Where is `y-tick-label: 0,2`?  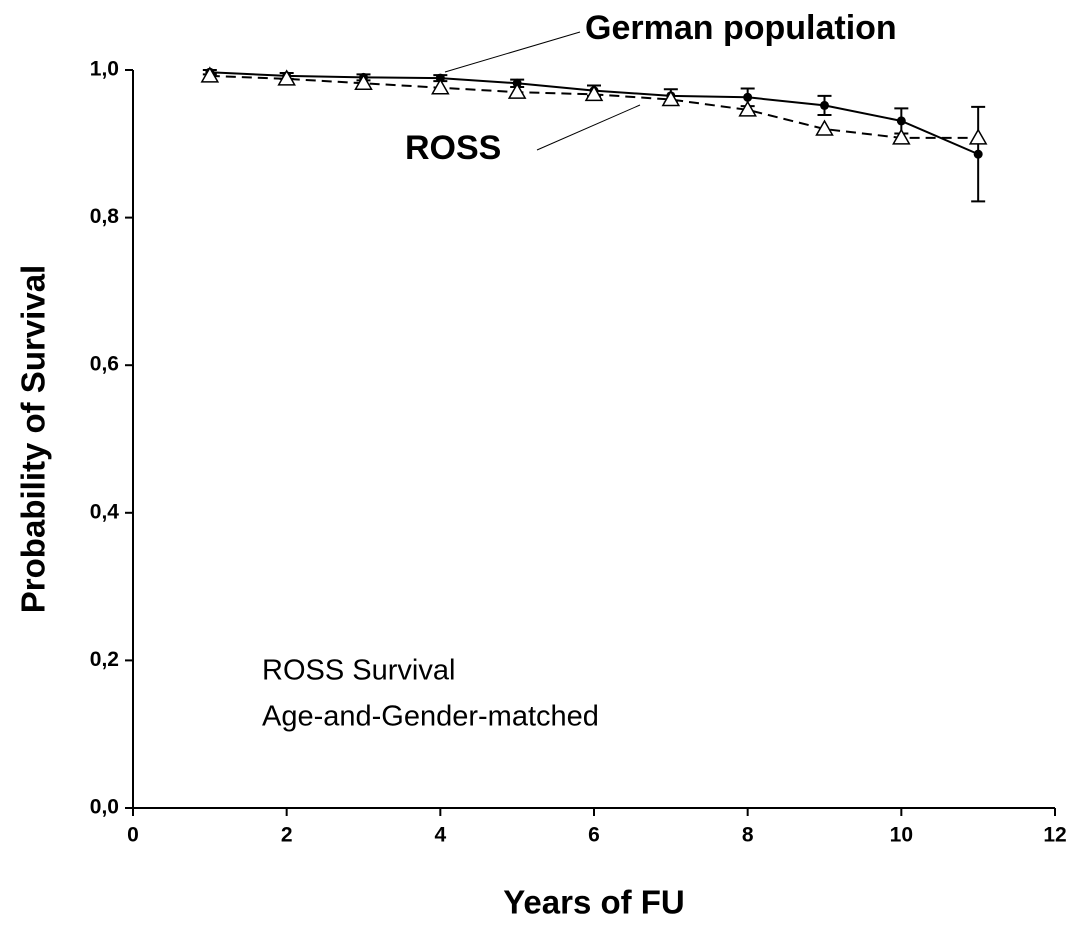
y-tick-label: 0,2 is located at coordinates (104, 659).